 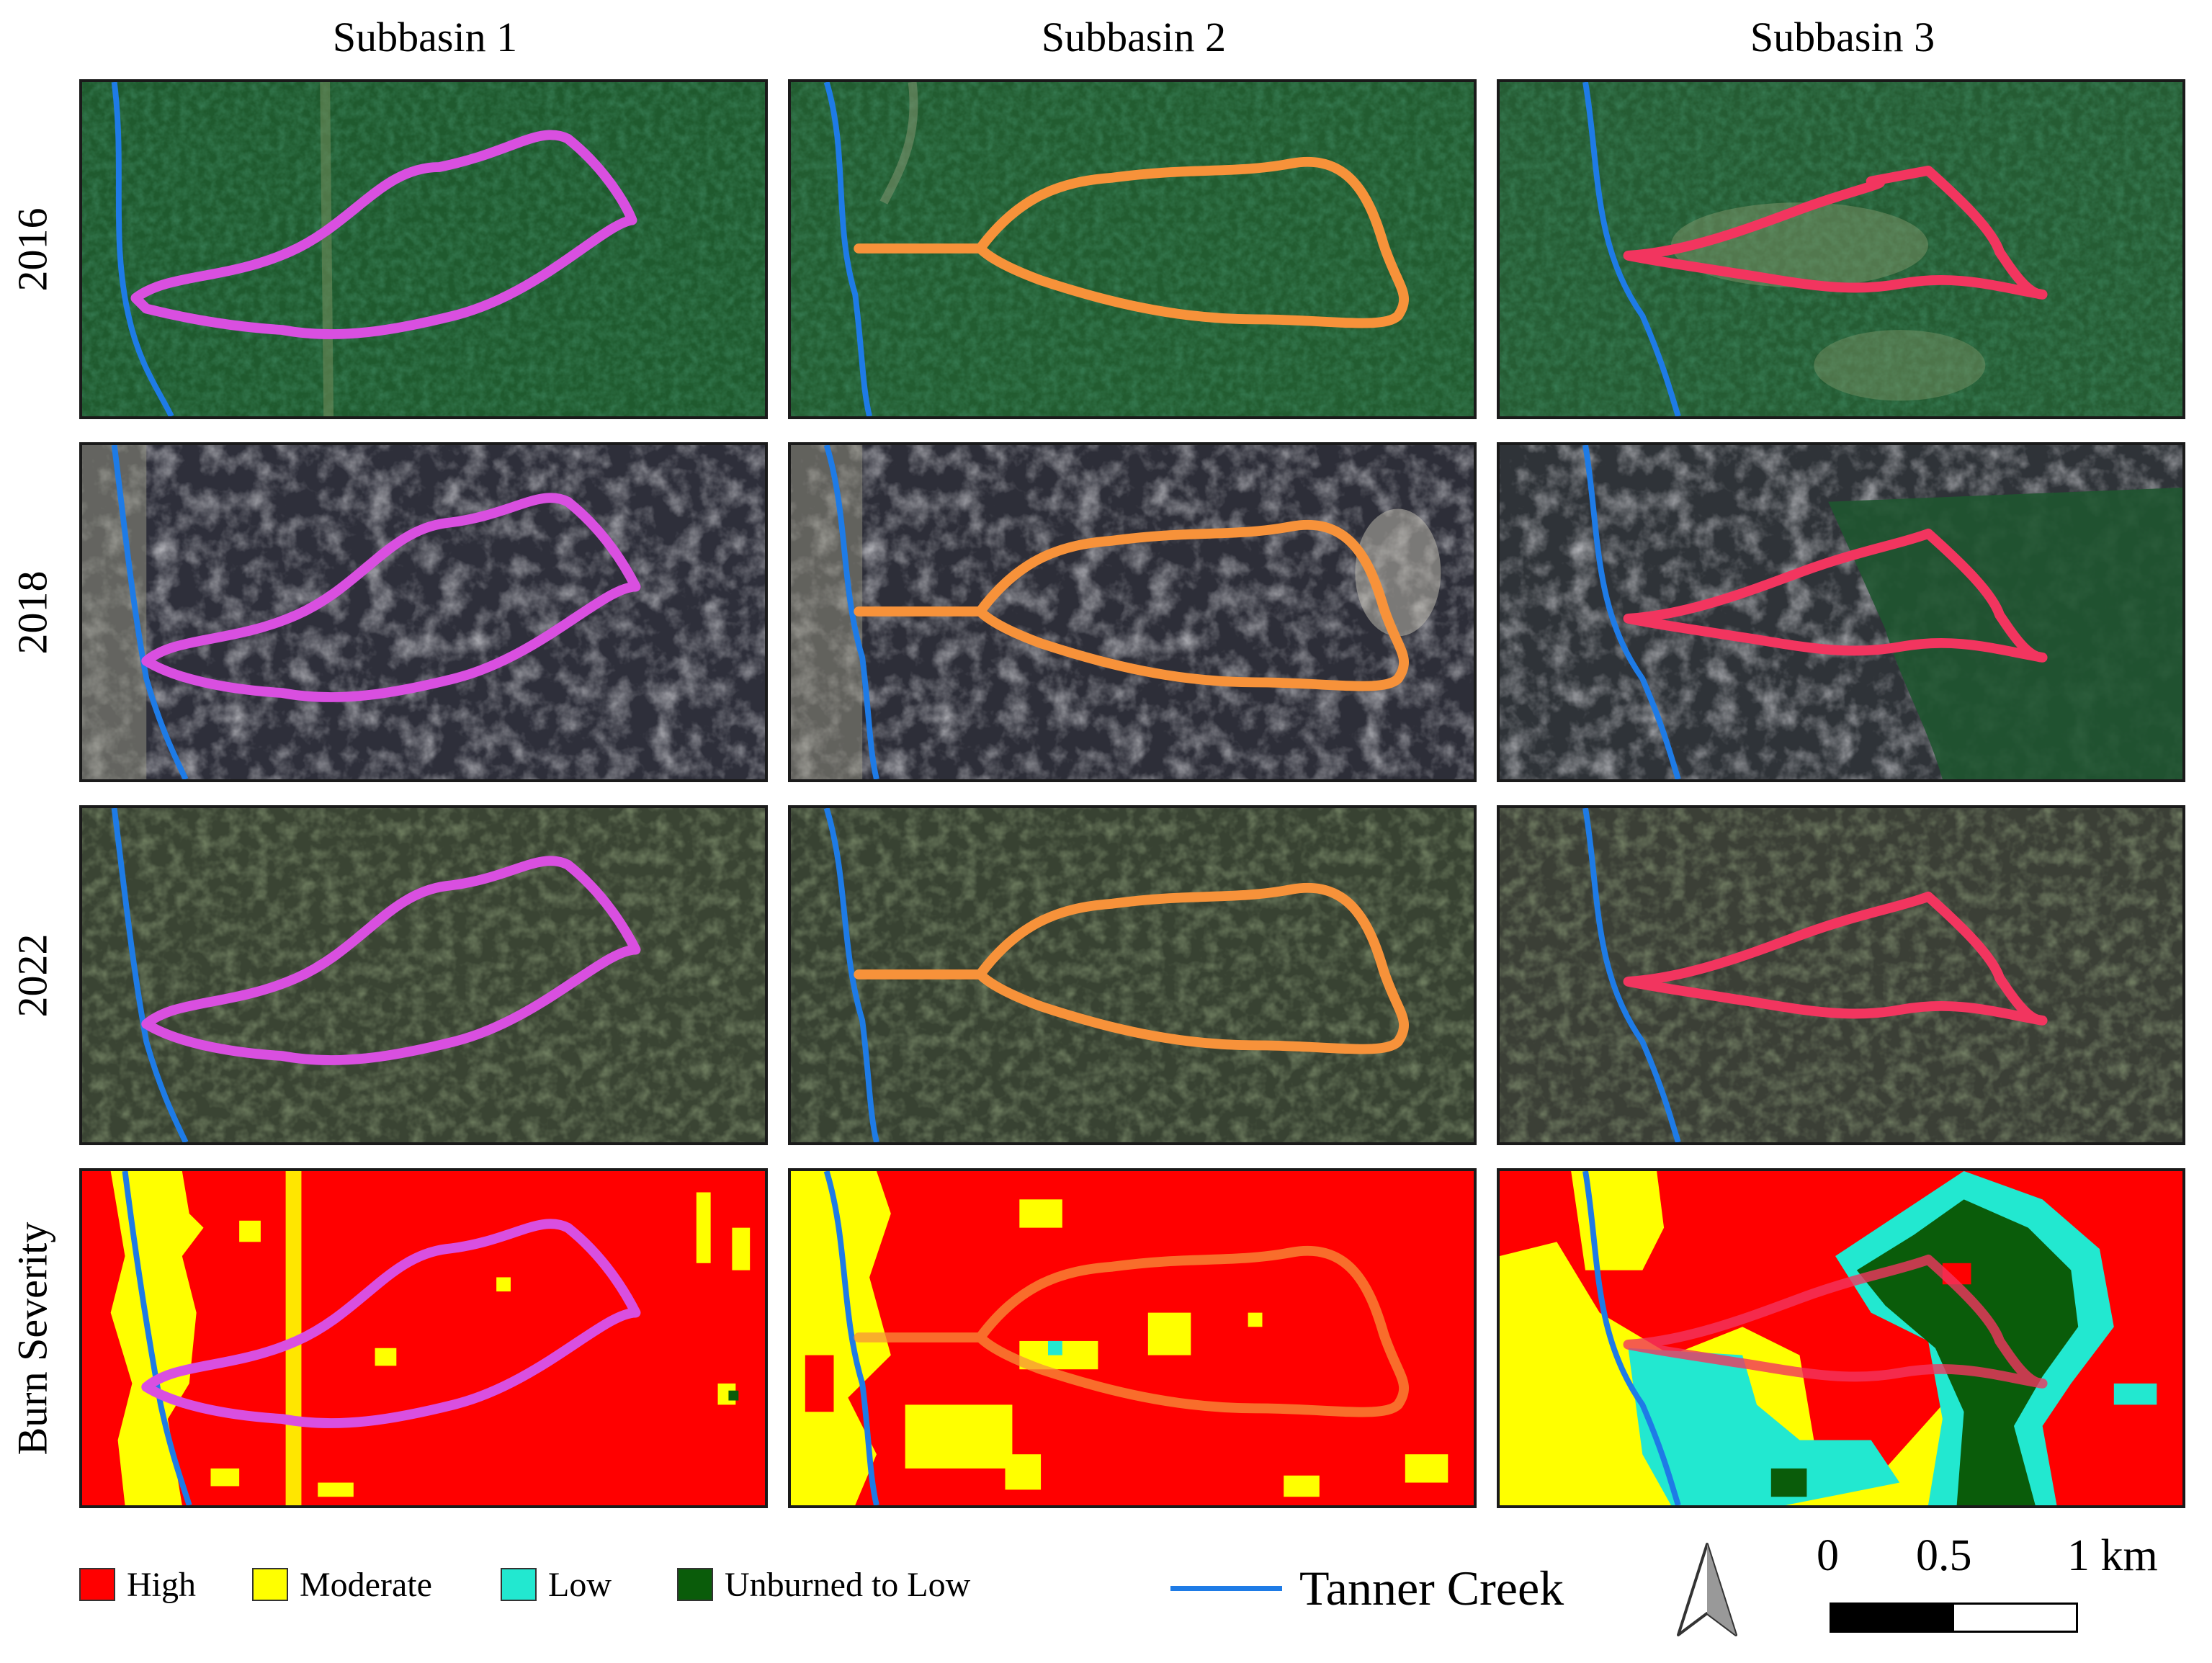 I want to click on row-title-2022: 2022, so click(x=32, y=975).